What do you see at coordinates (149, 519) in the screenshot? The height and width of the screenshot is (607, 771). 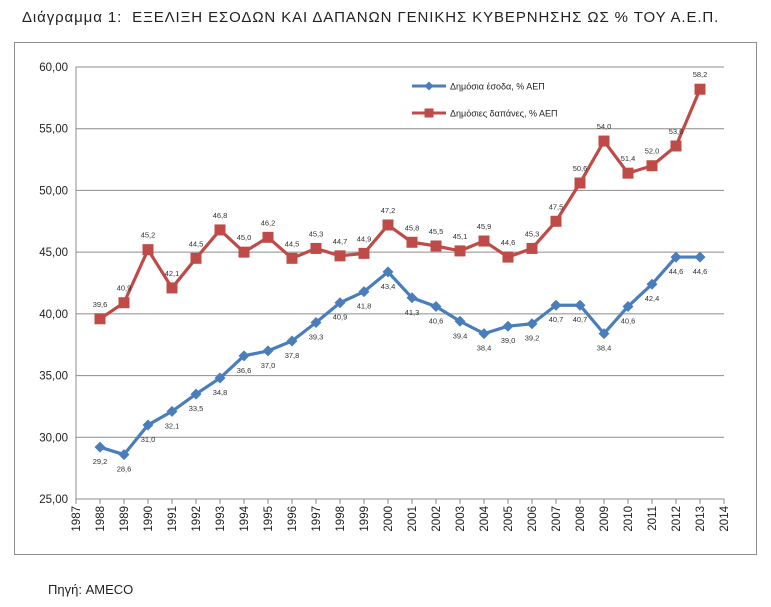 I see `x-tick-label: 1990` at bounding box center [149, 519].